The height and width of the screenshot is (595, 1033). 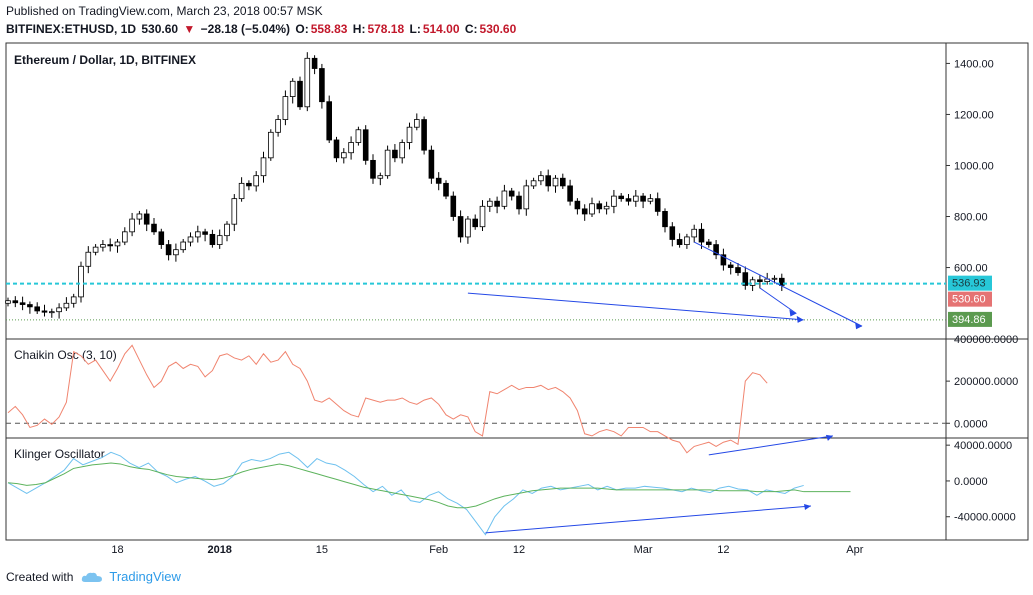 What do you see at coordinates (105, 60) in the screenshot?
I see `chart-title: Ethereum / Dollar, 1D, BITFINEX` at bounding box center [105, 60].